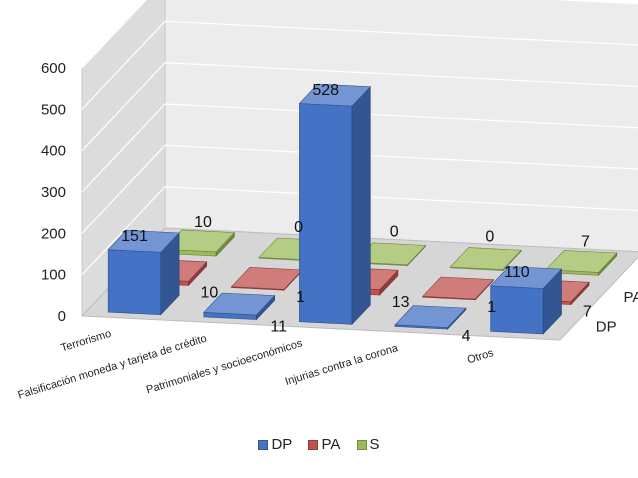  I want to click on y-tick-label: 100, so click(53, 275).